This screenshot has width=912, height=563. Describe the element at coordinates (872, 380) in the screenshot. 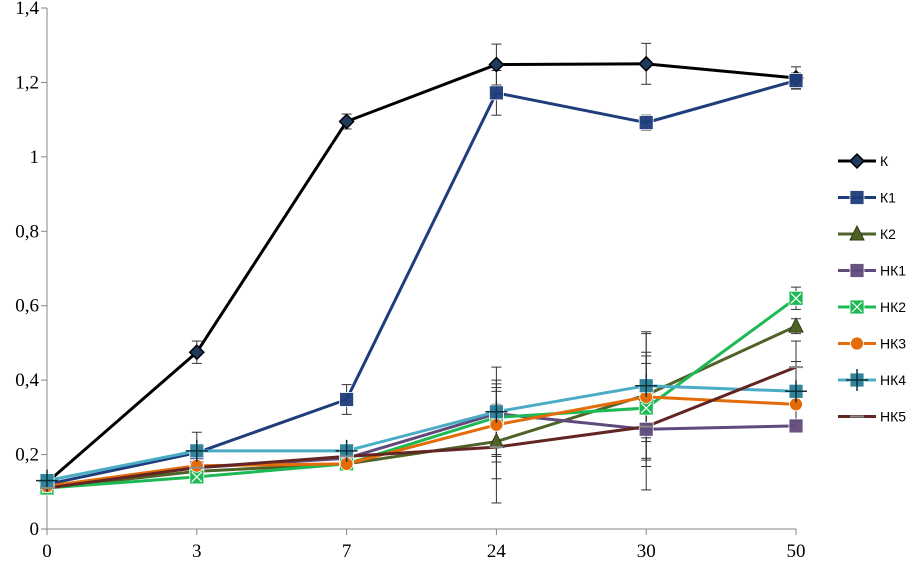

I see `legend-item: НК4` at that location.